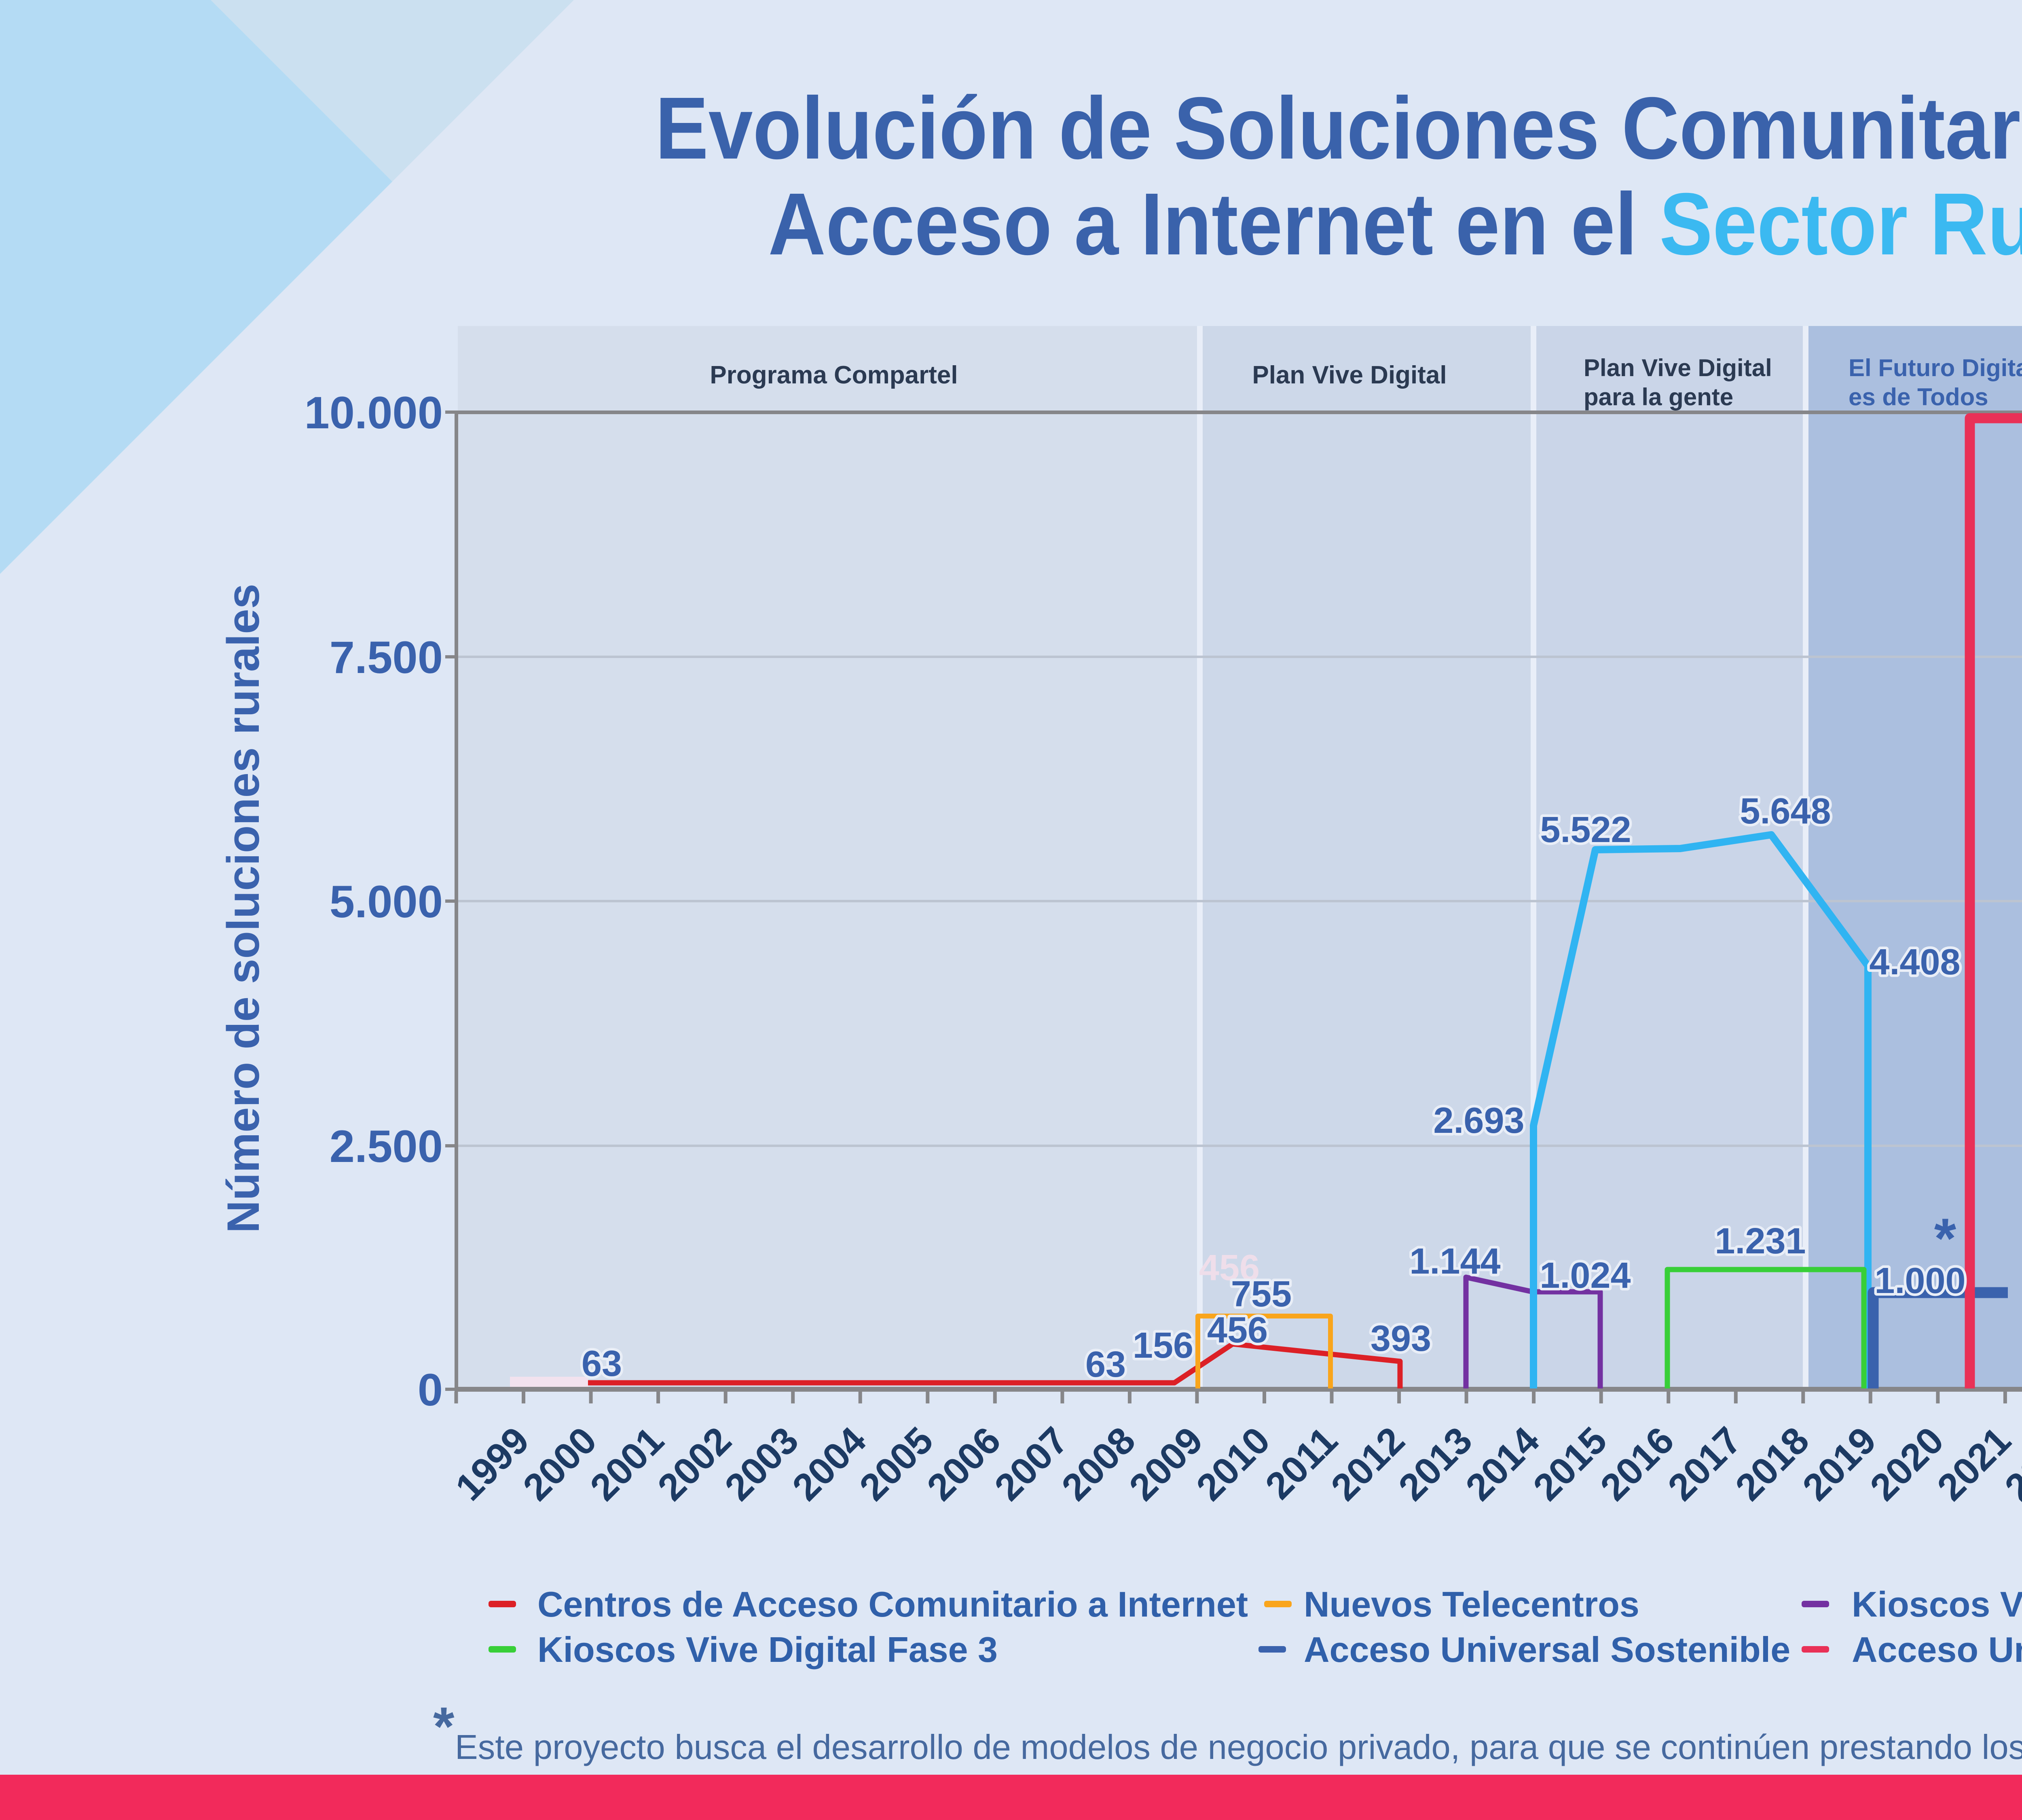 The height and width of the screenshot is (1820, 2022). I want to click on svg-text: Programa Compartel, so click(834, 375).